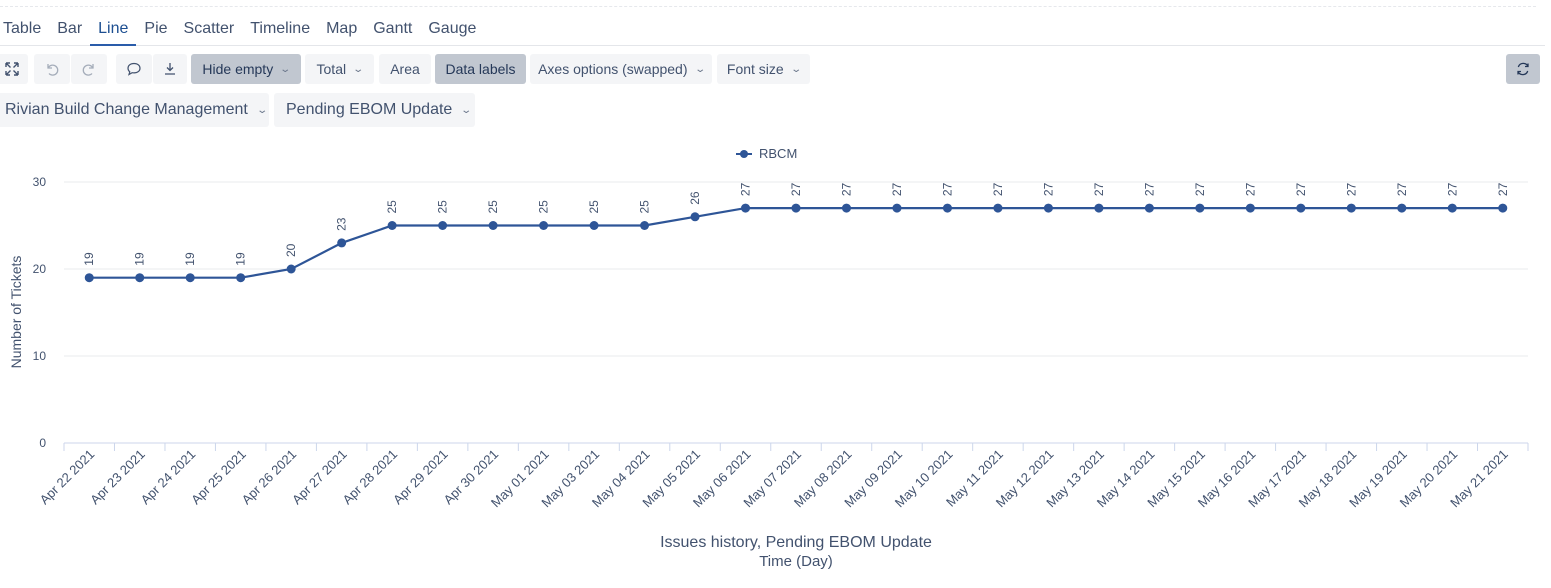 This screenshot has height=588, width=1551. I want to click on tab-table: Table, so click(22, 28).